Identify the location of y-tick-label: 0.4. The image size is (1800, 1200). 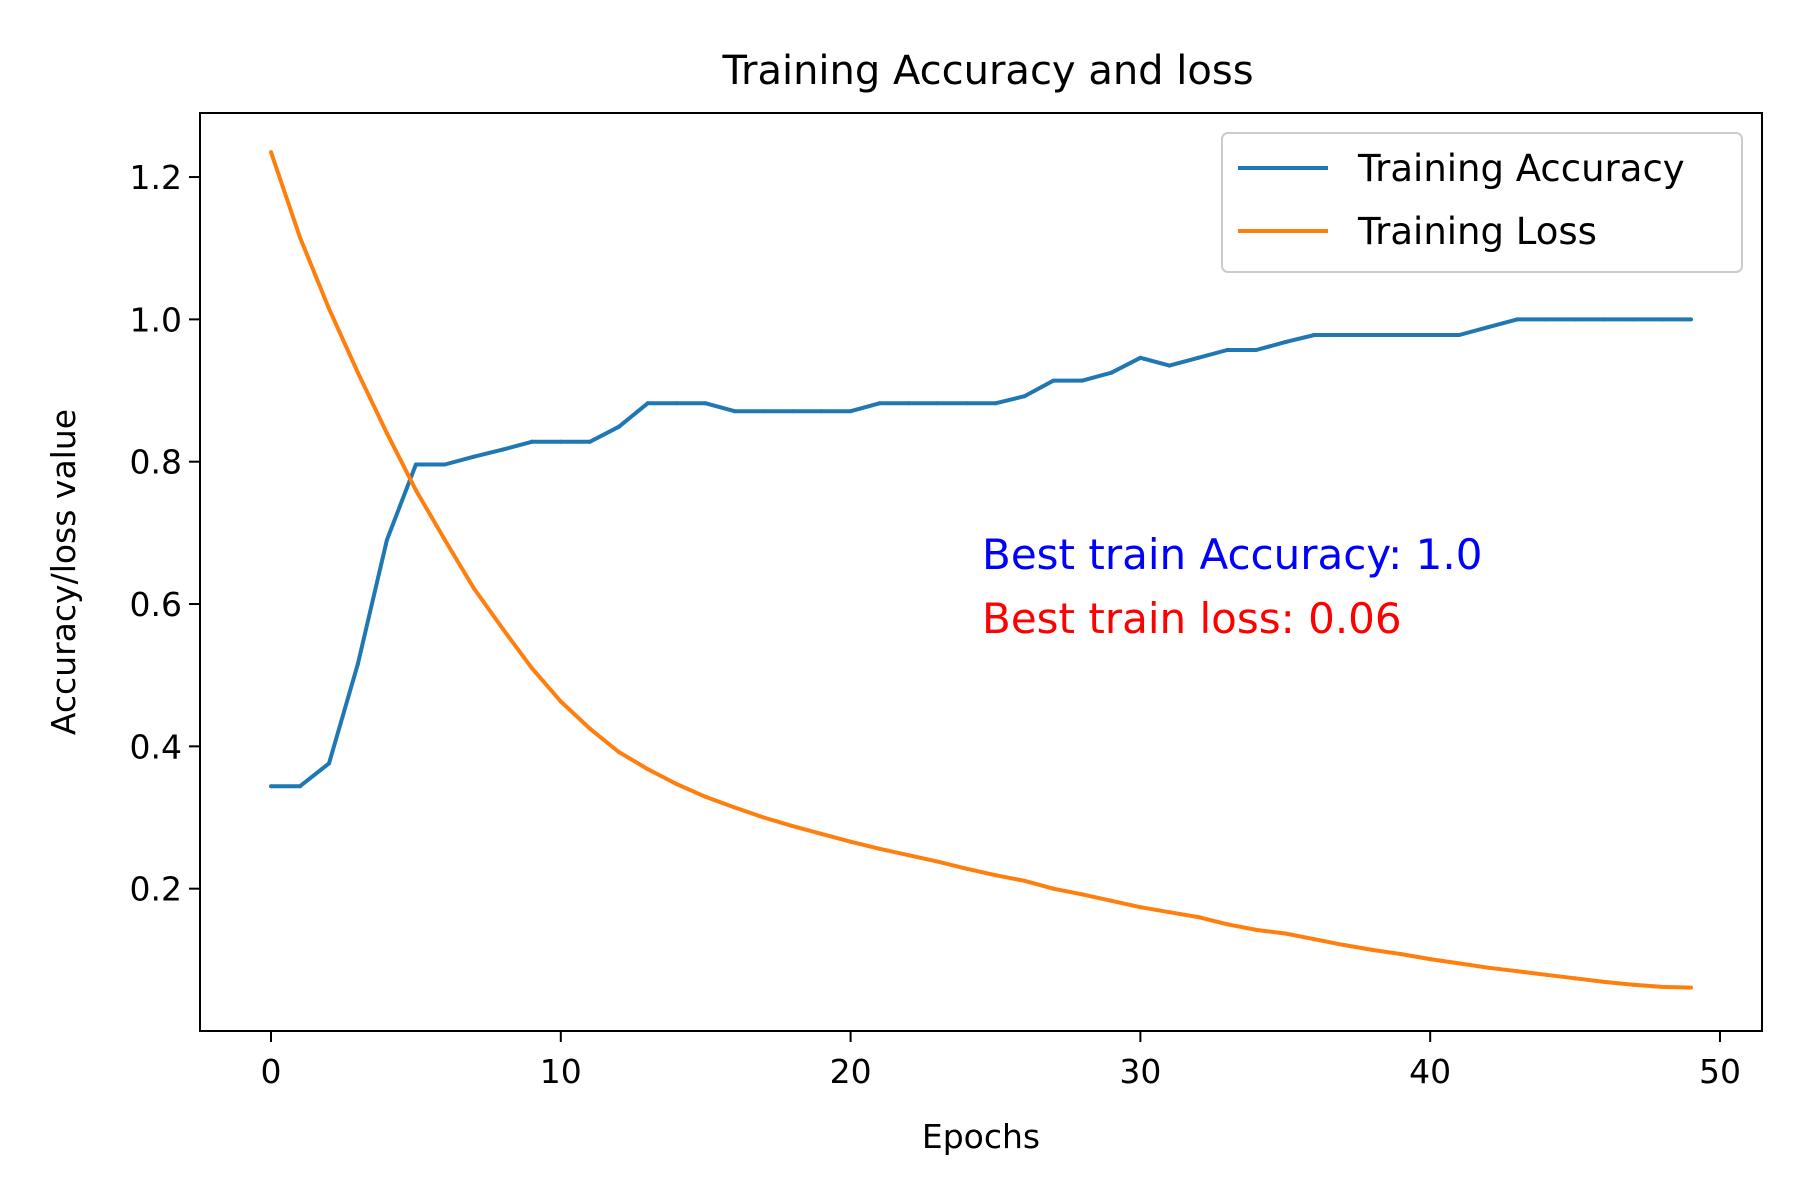
(156, 746).